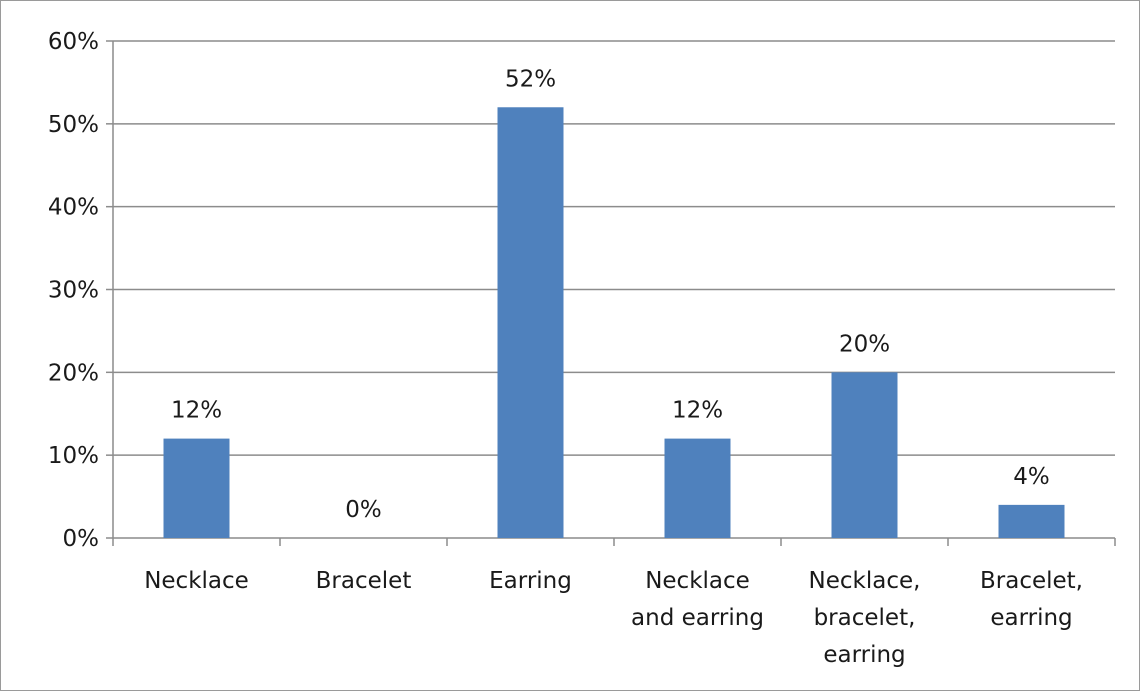 This screenshot has height=691, width=1140. I want to click on y-tick-label: 0%, so click(81, 539).